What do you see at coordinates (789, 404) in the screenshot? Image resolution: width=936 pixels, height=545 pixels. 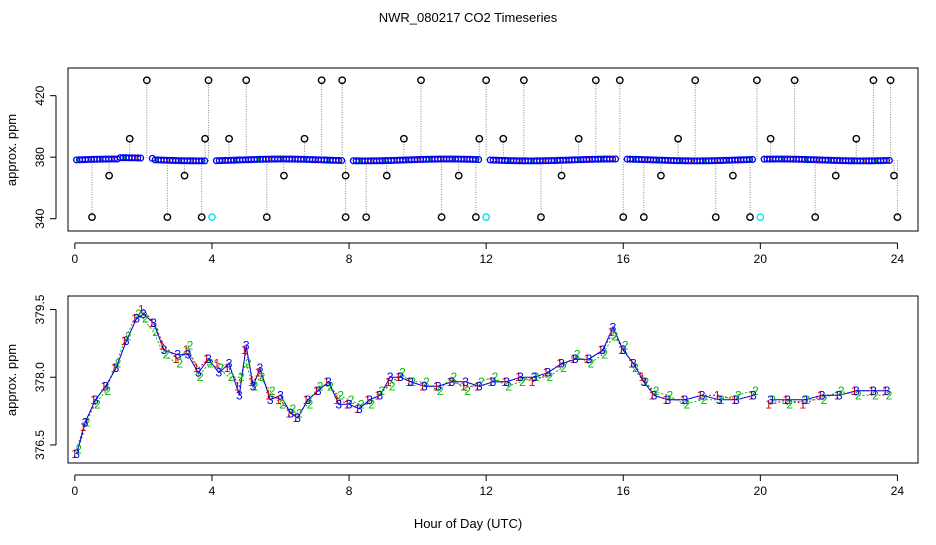 I see `marker-series2-61: 2` at bounding box center [789, 404].